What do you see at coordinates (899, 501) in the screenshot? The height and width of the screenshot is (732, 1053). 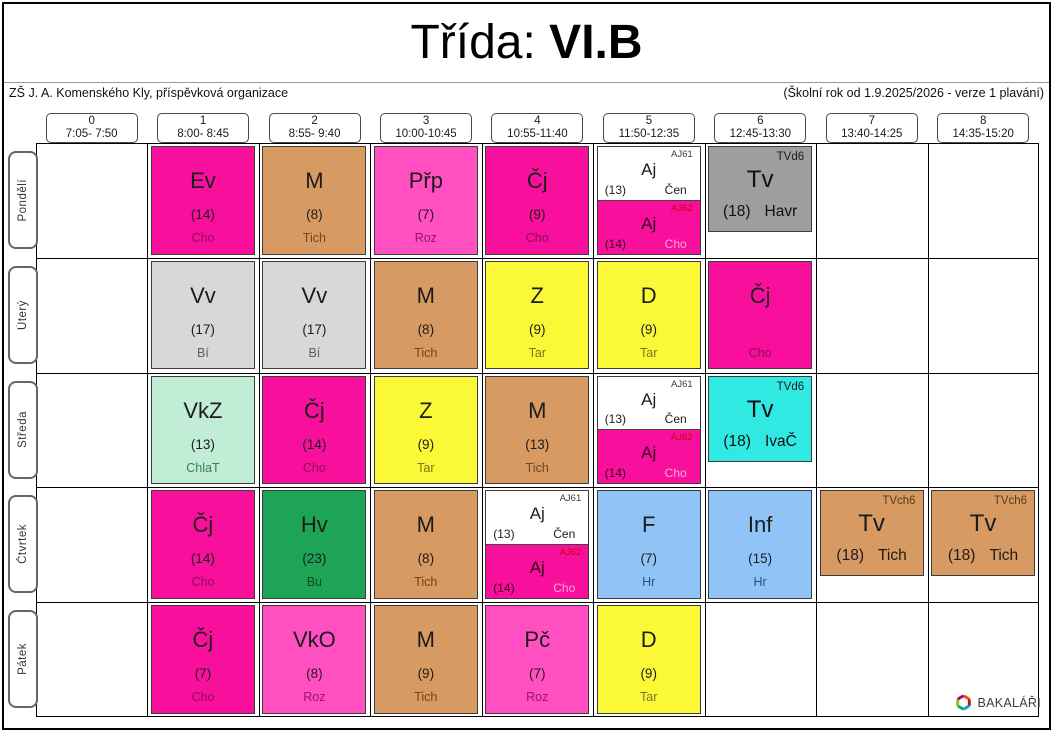 I see `lesson-group: TVch6` at bounding box center [899, 501].